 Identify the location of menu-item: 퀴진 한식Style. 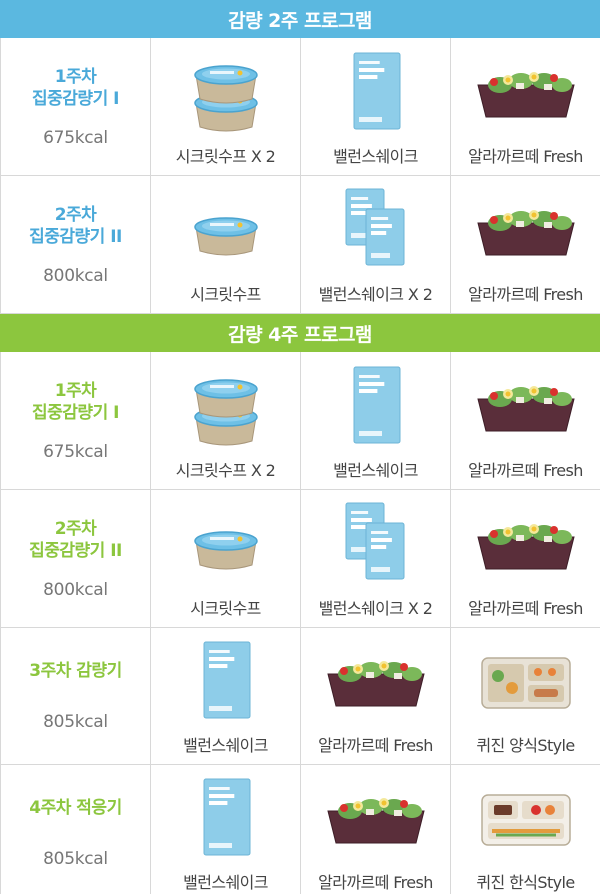
(525, 829).